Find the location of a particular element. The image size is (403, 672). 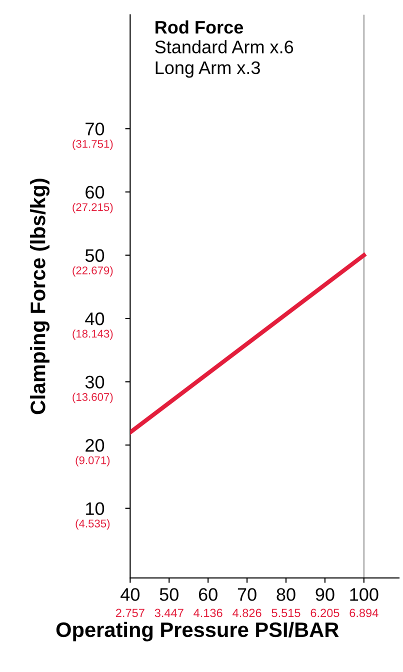

y-tick-label: 10 is located at coordinates (95, 509).